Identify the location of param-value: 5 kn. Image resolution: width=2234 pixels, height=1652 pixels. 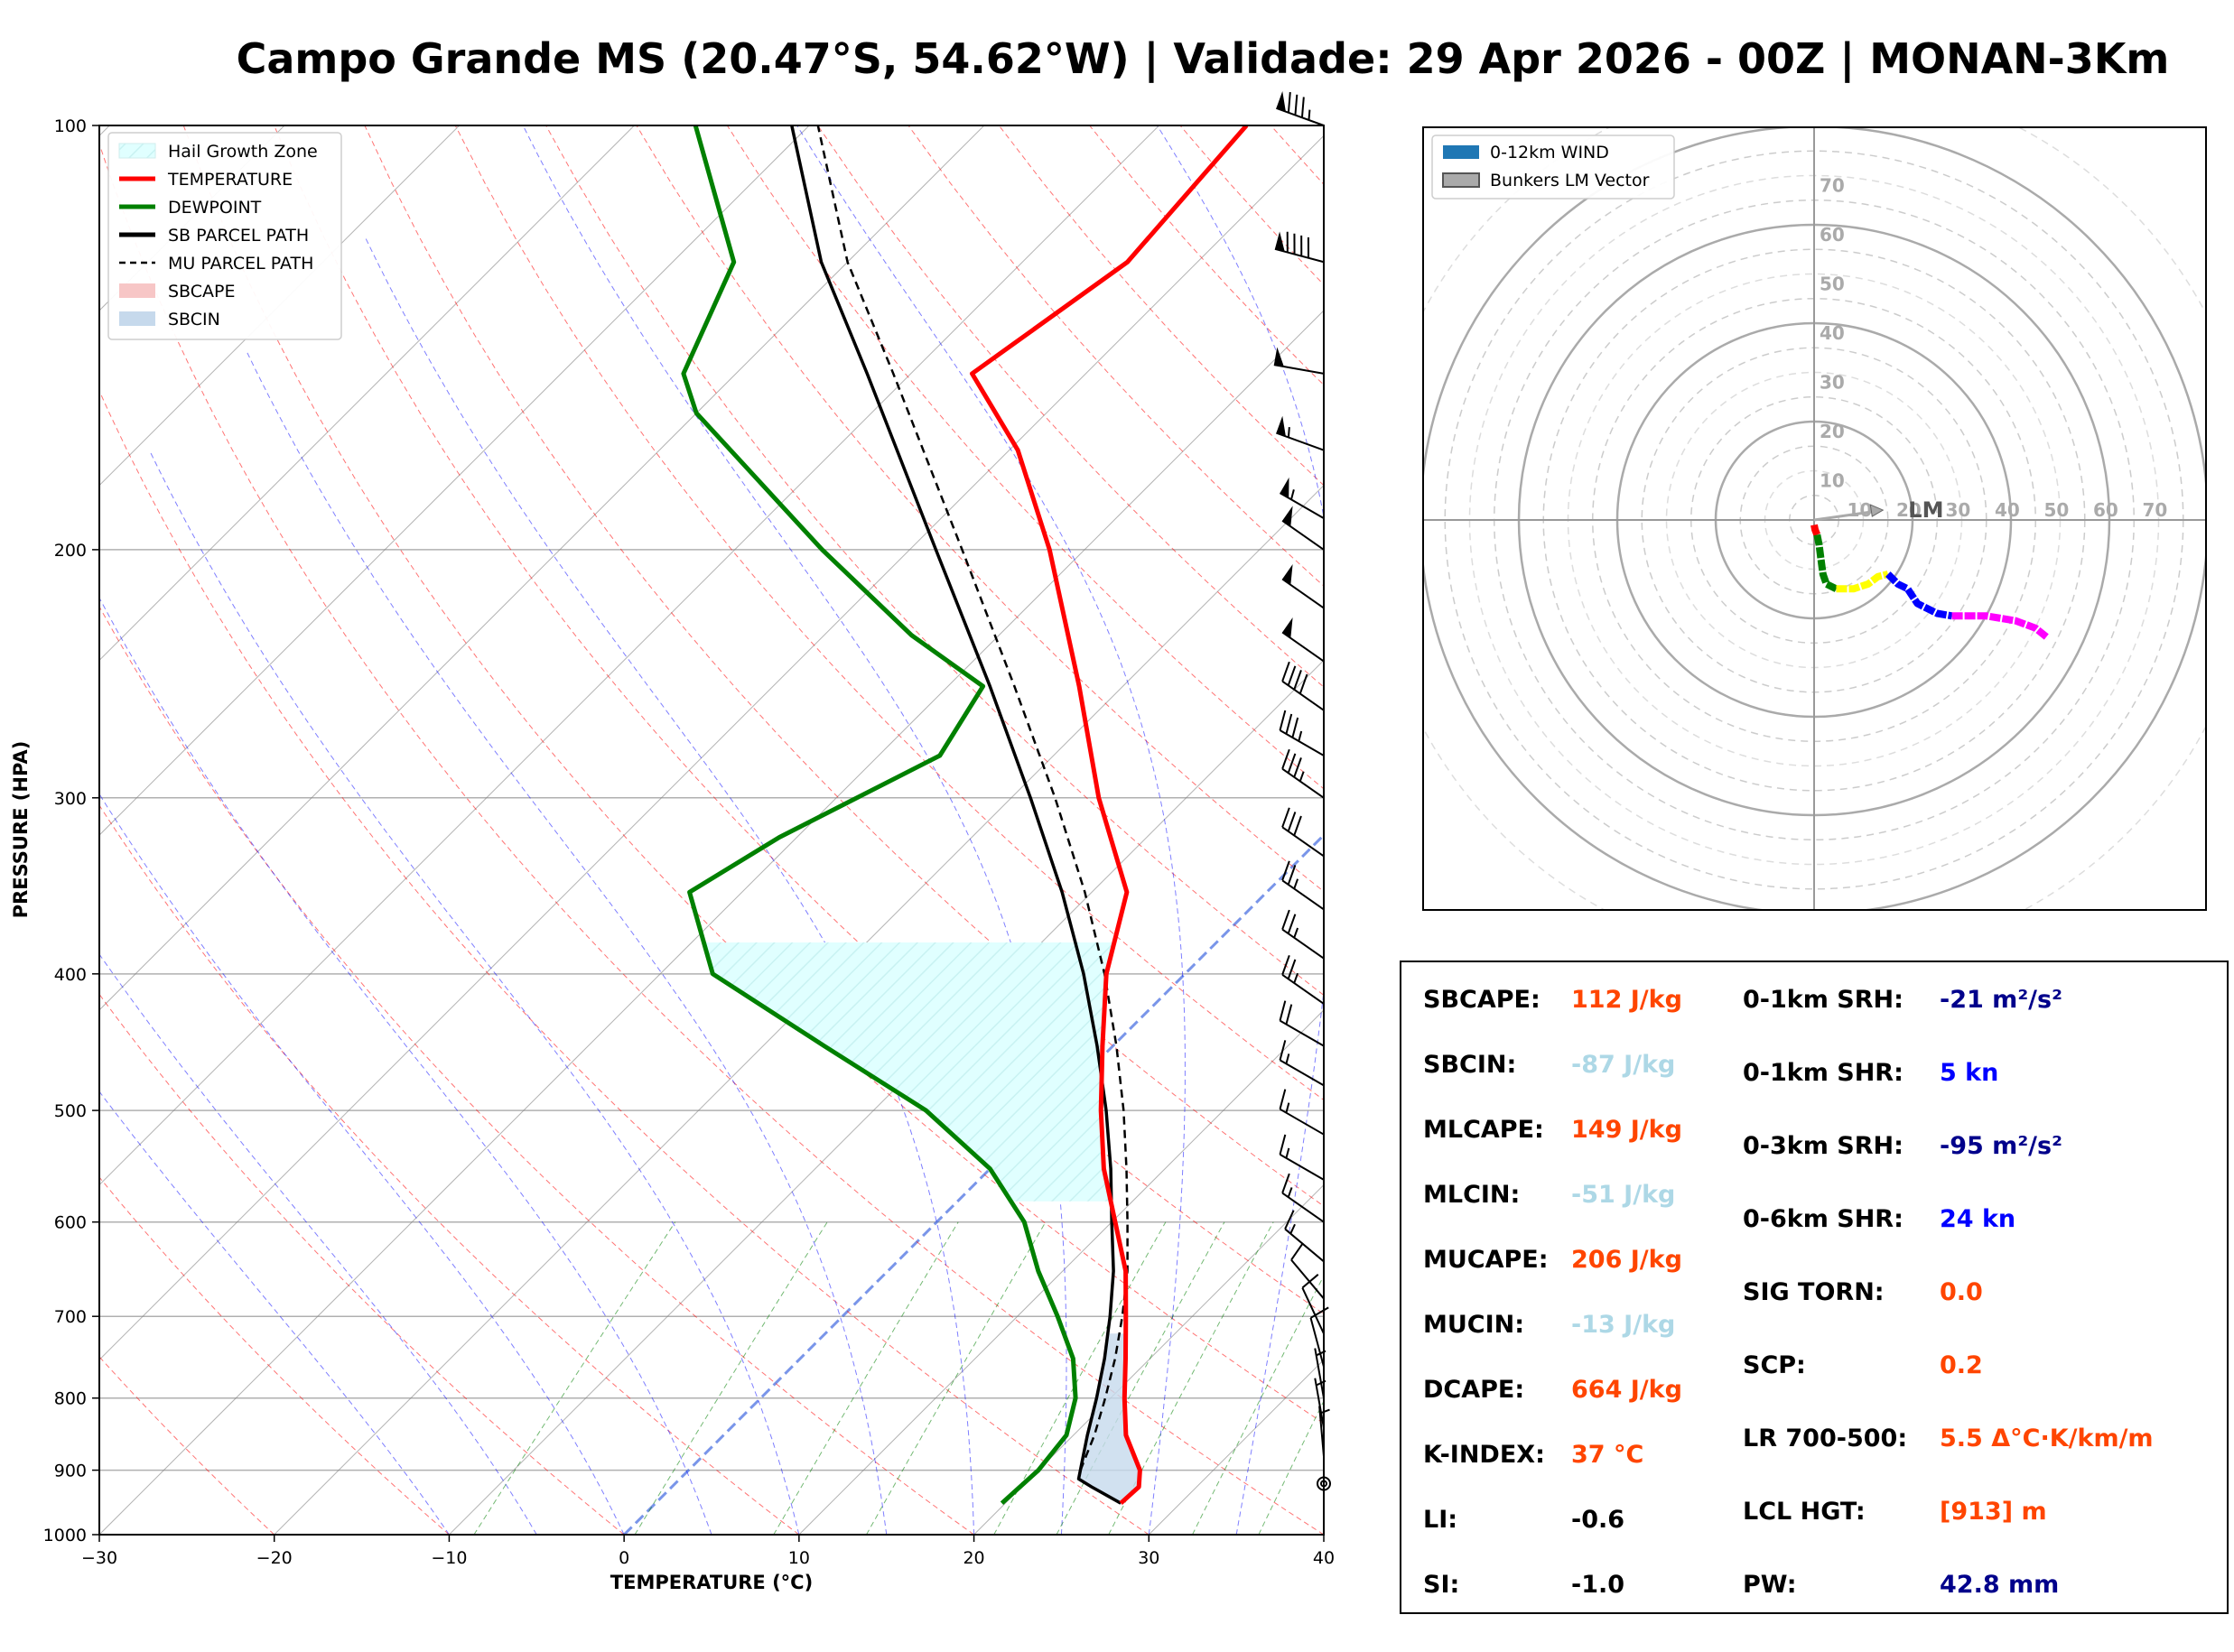
(1969, 1073).